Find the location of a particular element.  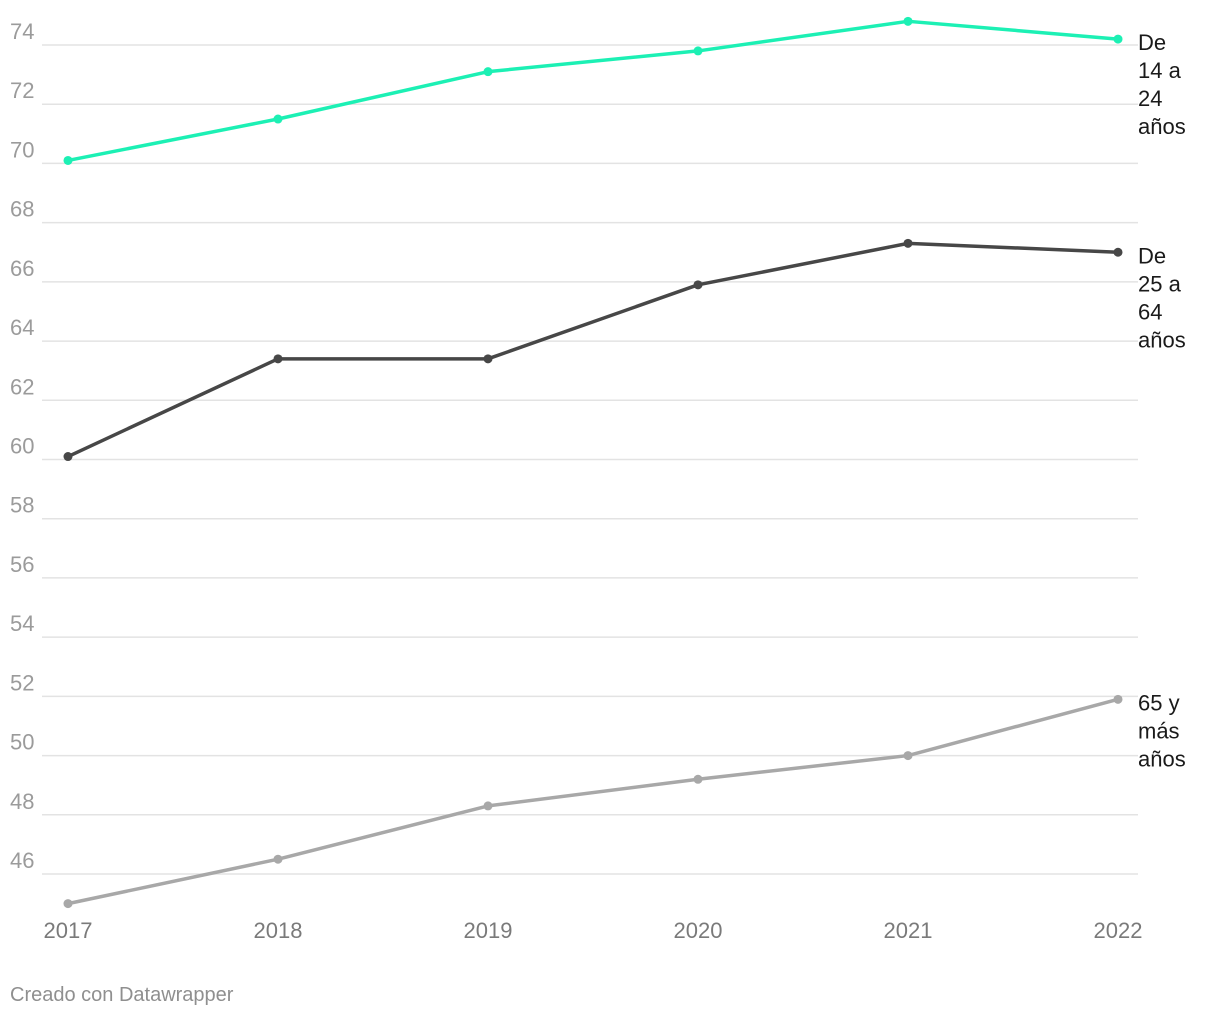

y-tick-label: 48 is located at coordinates (22, 801).